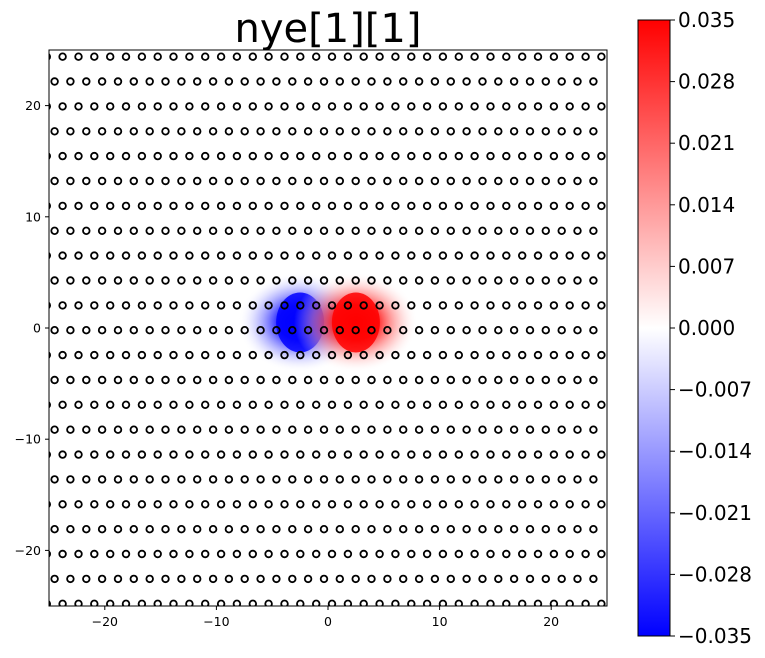  What do you see at coordinates (715, 513) in the screenshot?
I see `colorbar-tick-label: −0.021` at bounding box center [715, 513].